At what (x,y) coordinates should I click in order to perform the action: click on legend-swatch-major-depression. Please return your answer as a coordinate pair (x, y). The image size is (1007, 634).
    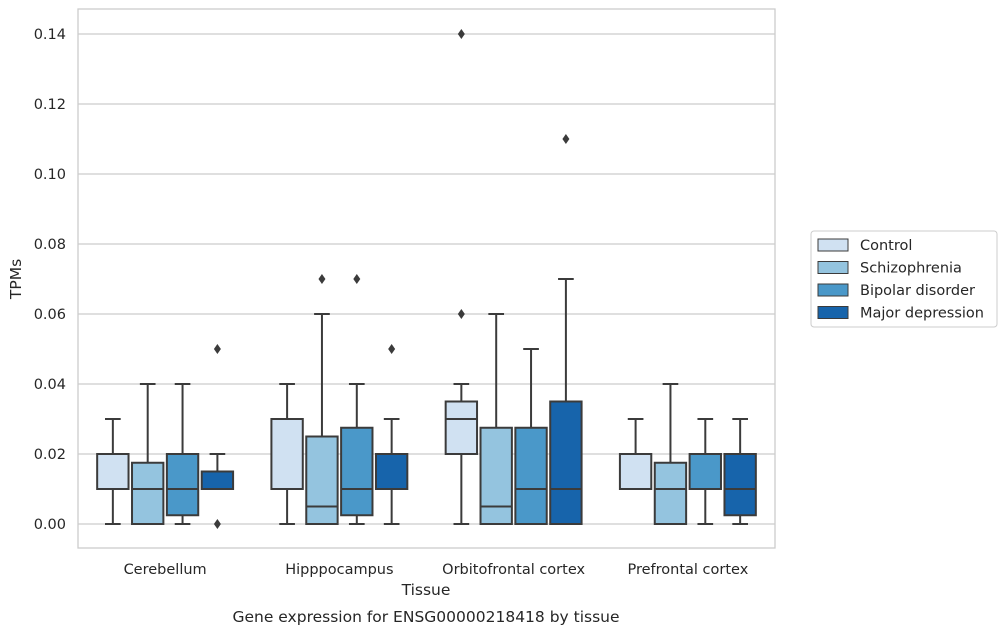
    Looking at the image, I should click on (833, 312).